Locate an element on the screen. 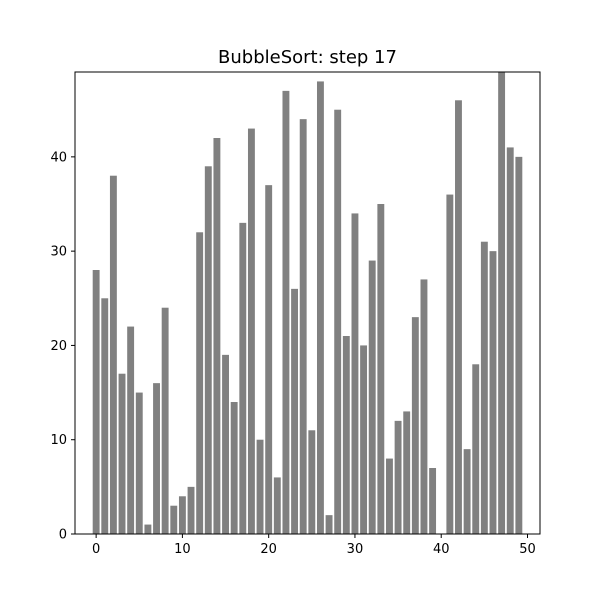 This screenshot has width=600, height=600. chart-title: BubbleSort: step 17 is located at coordinates (307, 57).